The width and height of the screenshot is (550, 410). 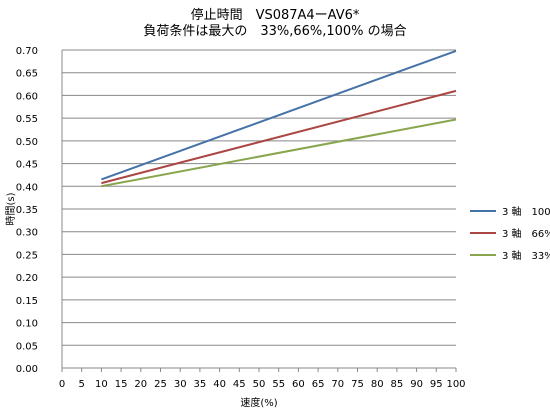 I want to click on x-tick-label: 70, so click(x=337, y=384).